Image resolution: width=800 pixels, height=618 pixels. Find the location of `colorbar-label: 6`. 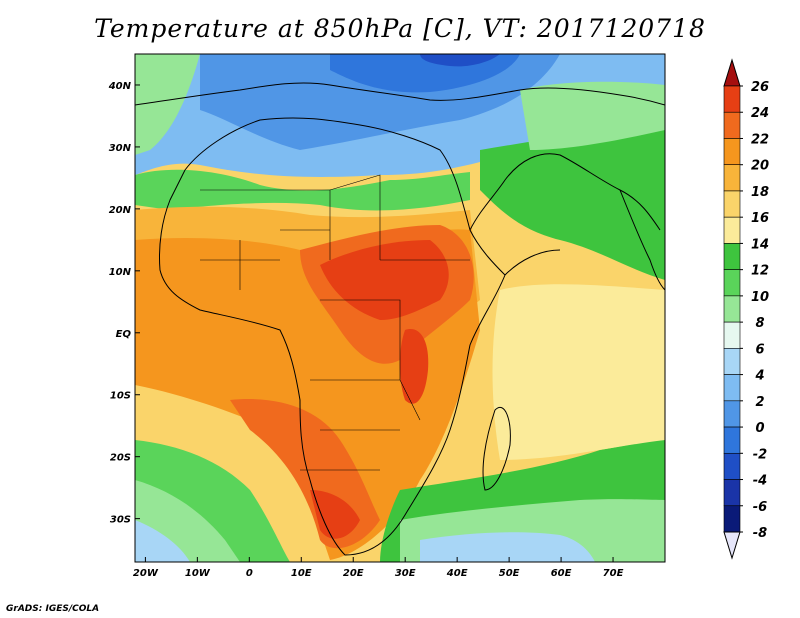

colorbar-label: 6 is located at coordinates (759, 349).